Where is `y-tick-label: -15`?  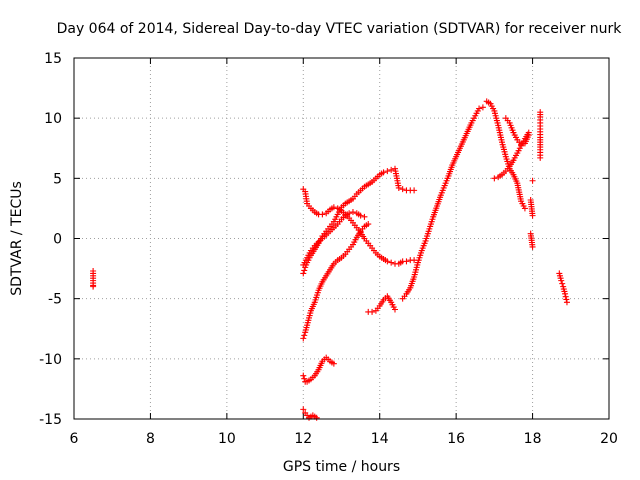 y-tick-label: -15 is located at coordinates (50, 420).